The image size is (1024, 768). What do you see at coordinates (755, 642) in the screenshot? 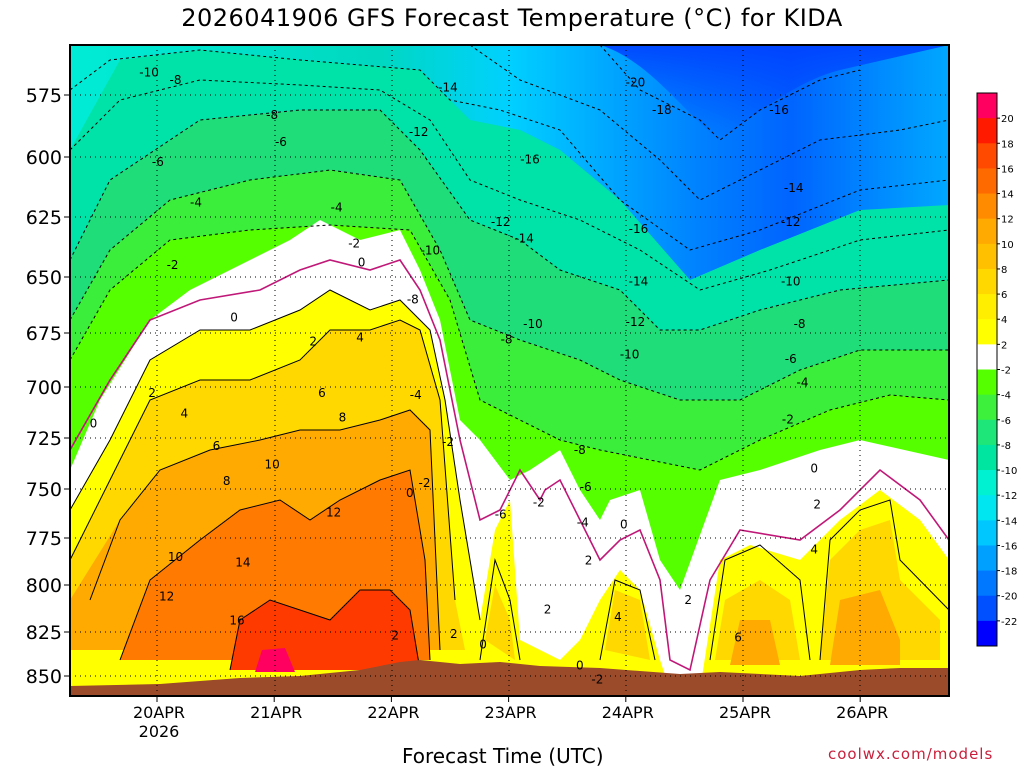
I see `band-warm-core-25apr` at bounding box center [755, 642].